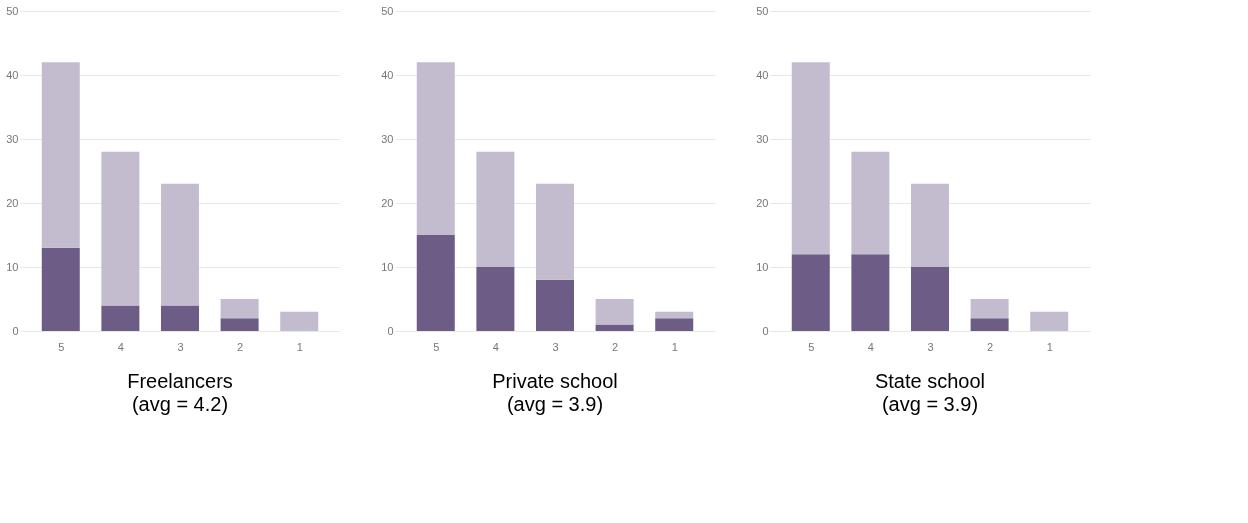 This screenshot has height=523, width=1248. What do you see at coordinates (555, 381) in the screenshot?
I see `text: Private school` at bounding box center [555, 381].